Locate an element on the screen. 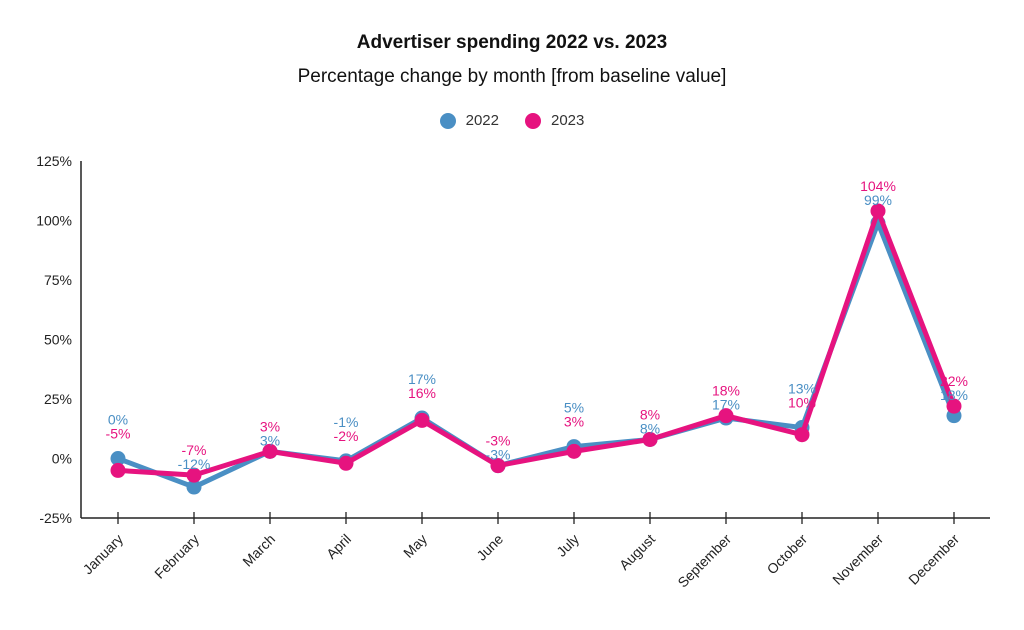 The image size is (1024, 630). legend-item-2022: 2022 is located at coordinates (469, 120).